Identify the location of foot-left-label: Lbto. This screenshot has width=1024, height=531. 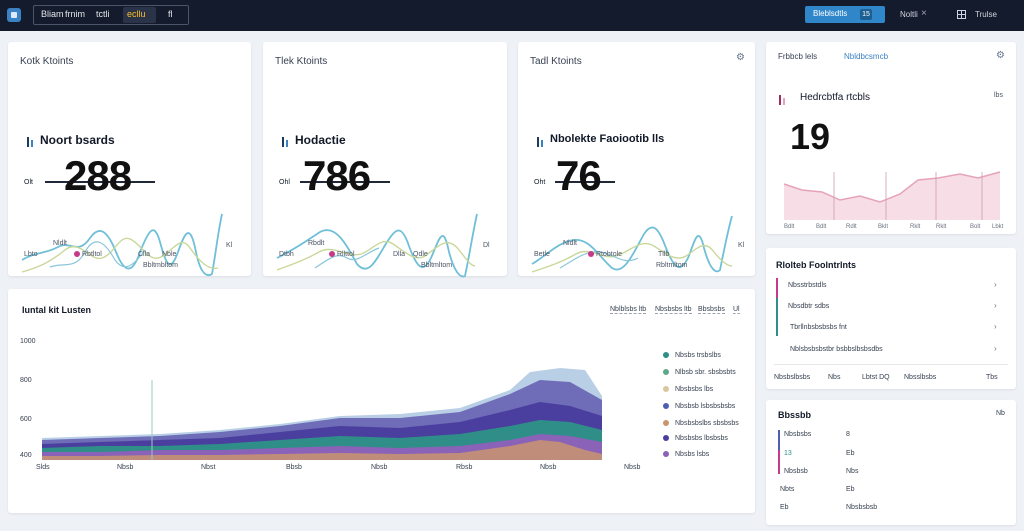
(31, 254).